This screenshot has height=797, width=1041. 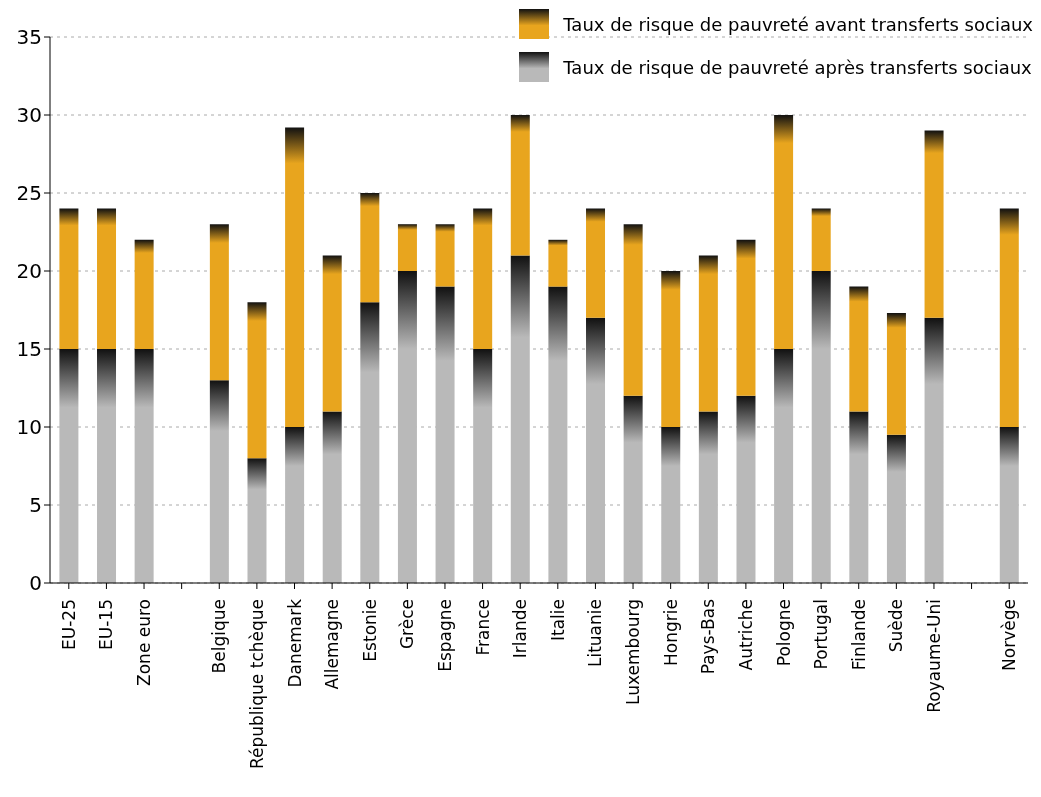 What do you see at coordinates (35, 583) in the screenshot?
I see `y-tick-label: 0` at bounding box center [35, 583].